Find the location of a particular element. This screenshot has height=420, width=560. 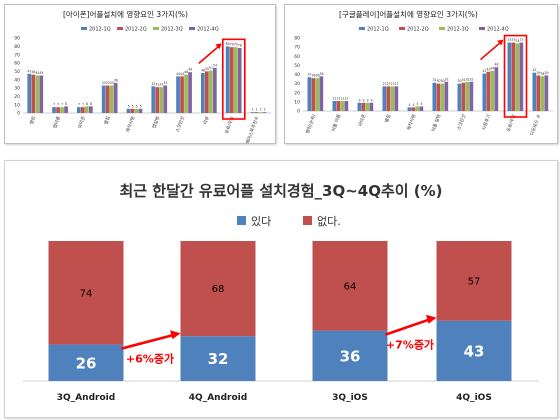

legend-label: 2012-4Q is located at coordinates (208, 30).